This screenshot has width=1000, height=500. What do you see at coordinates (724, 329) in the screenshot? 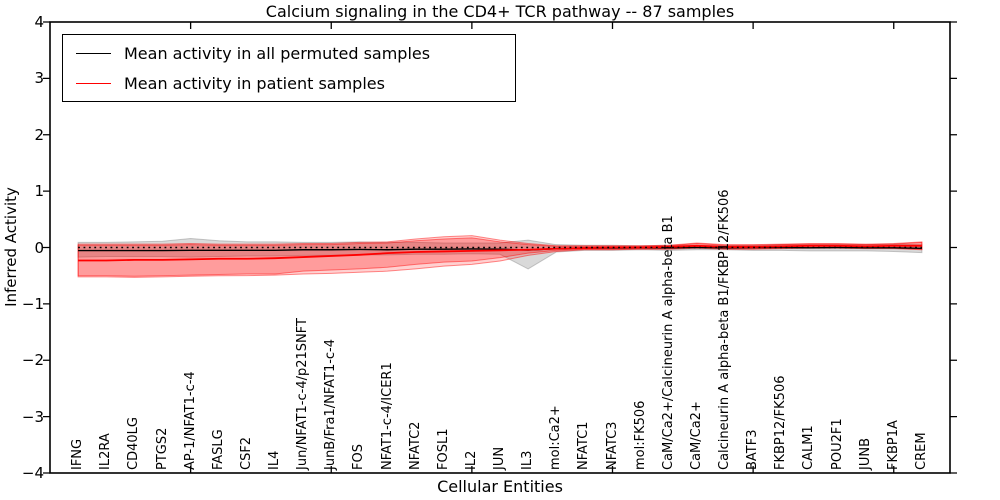
I see `x-tick-label: Calcineurin A alpha-beta B1/FKBP12/FK506` at bounding box center [724, 329].